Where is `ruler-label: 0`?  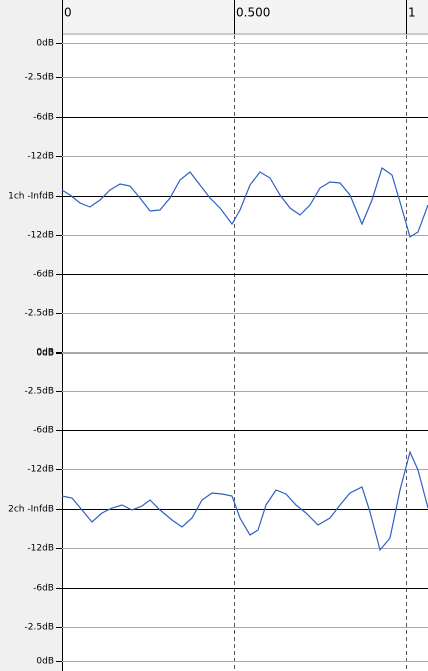
ruler-label: 0 is located at coordinates (68, 13).